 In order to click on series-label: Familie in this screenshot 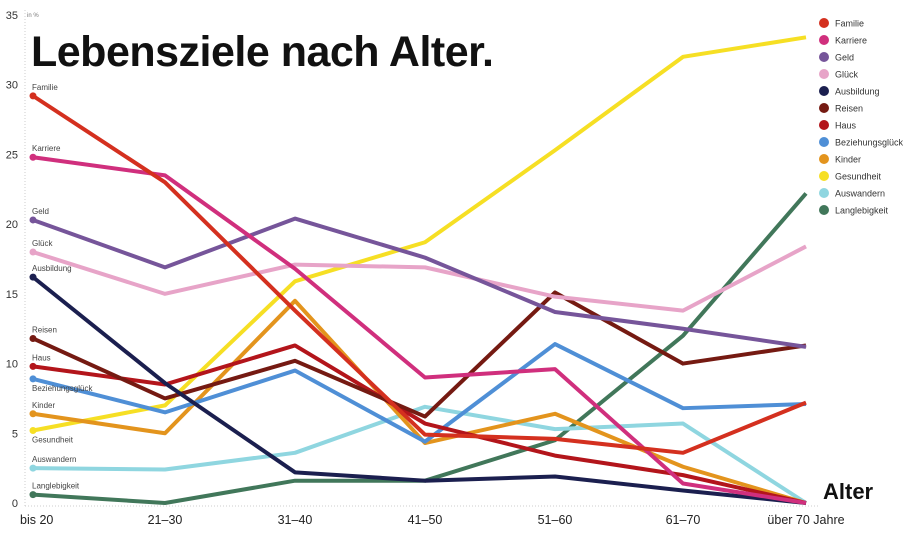, I will do `click(45, 87)`.